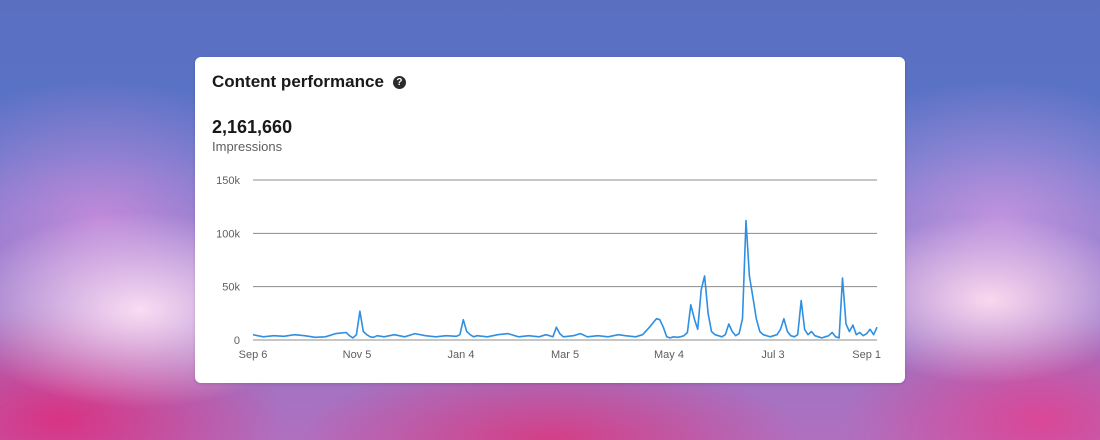 Image resolution: width=1100 pixels, height=440 pixels. Describe the element at coordinates (237, 341) in the screenshot. I see `y-tick-label: 0` at that location.